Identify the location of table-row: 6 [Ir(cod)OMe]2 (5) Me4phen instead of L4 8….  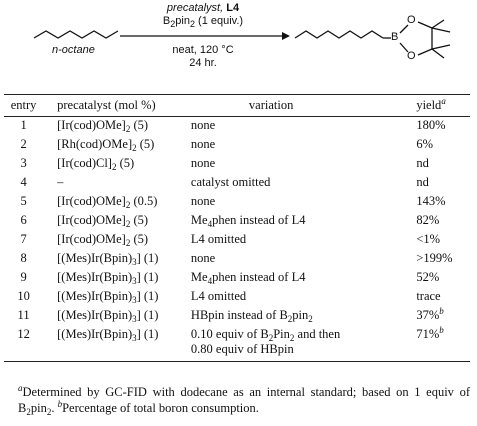
(237, 221).